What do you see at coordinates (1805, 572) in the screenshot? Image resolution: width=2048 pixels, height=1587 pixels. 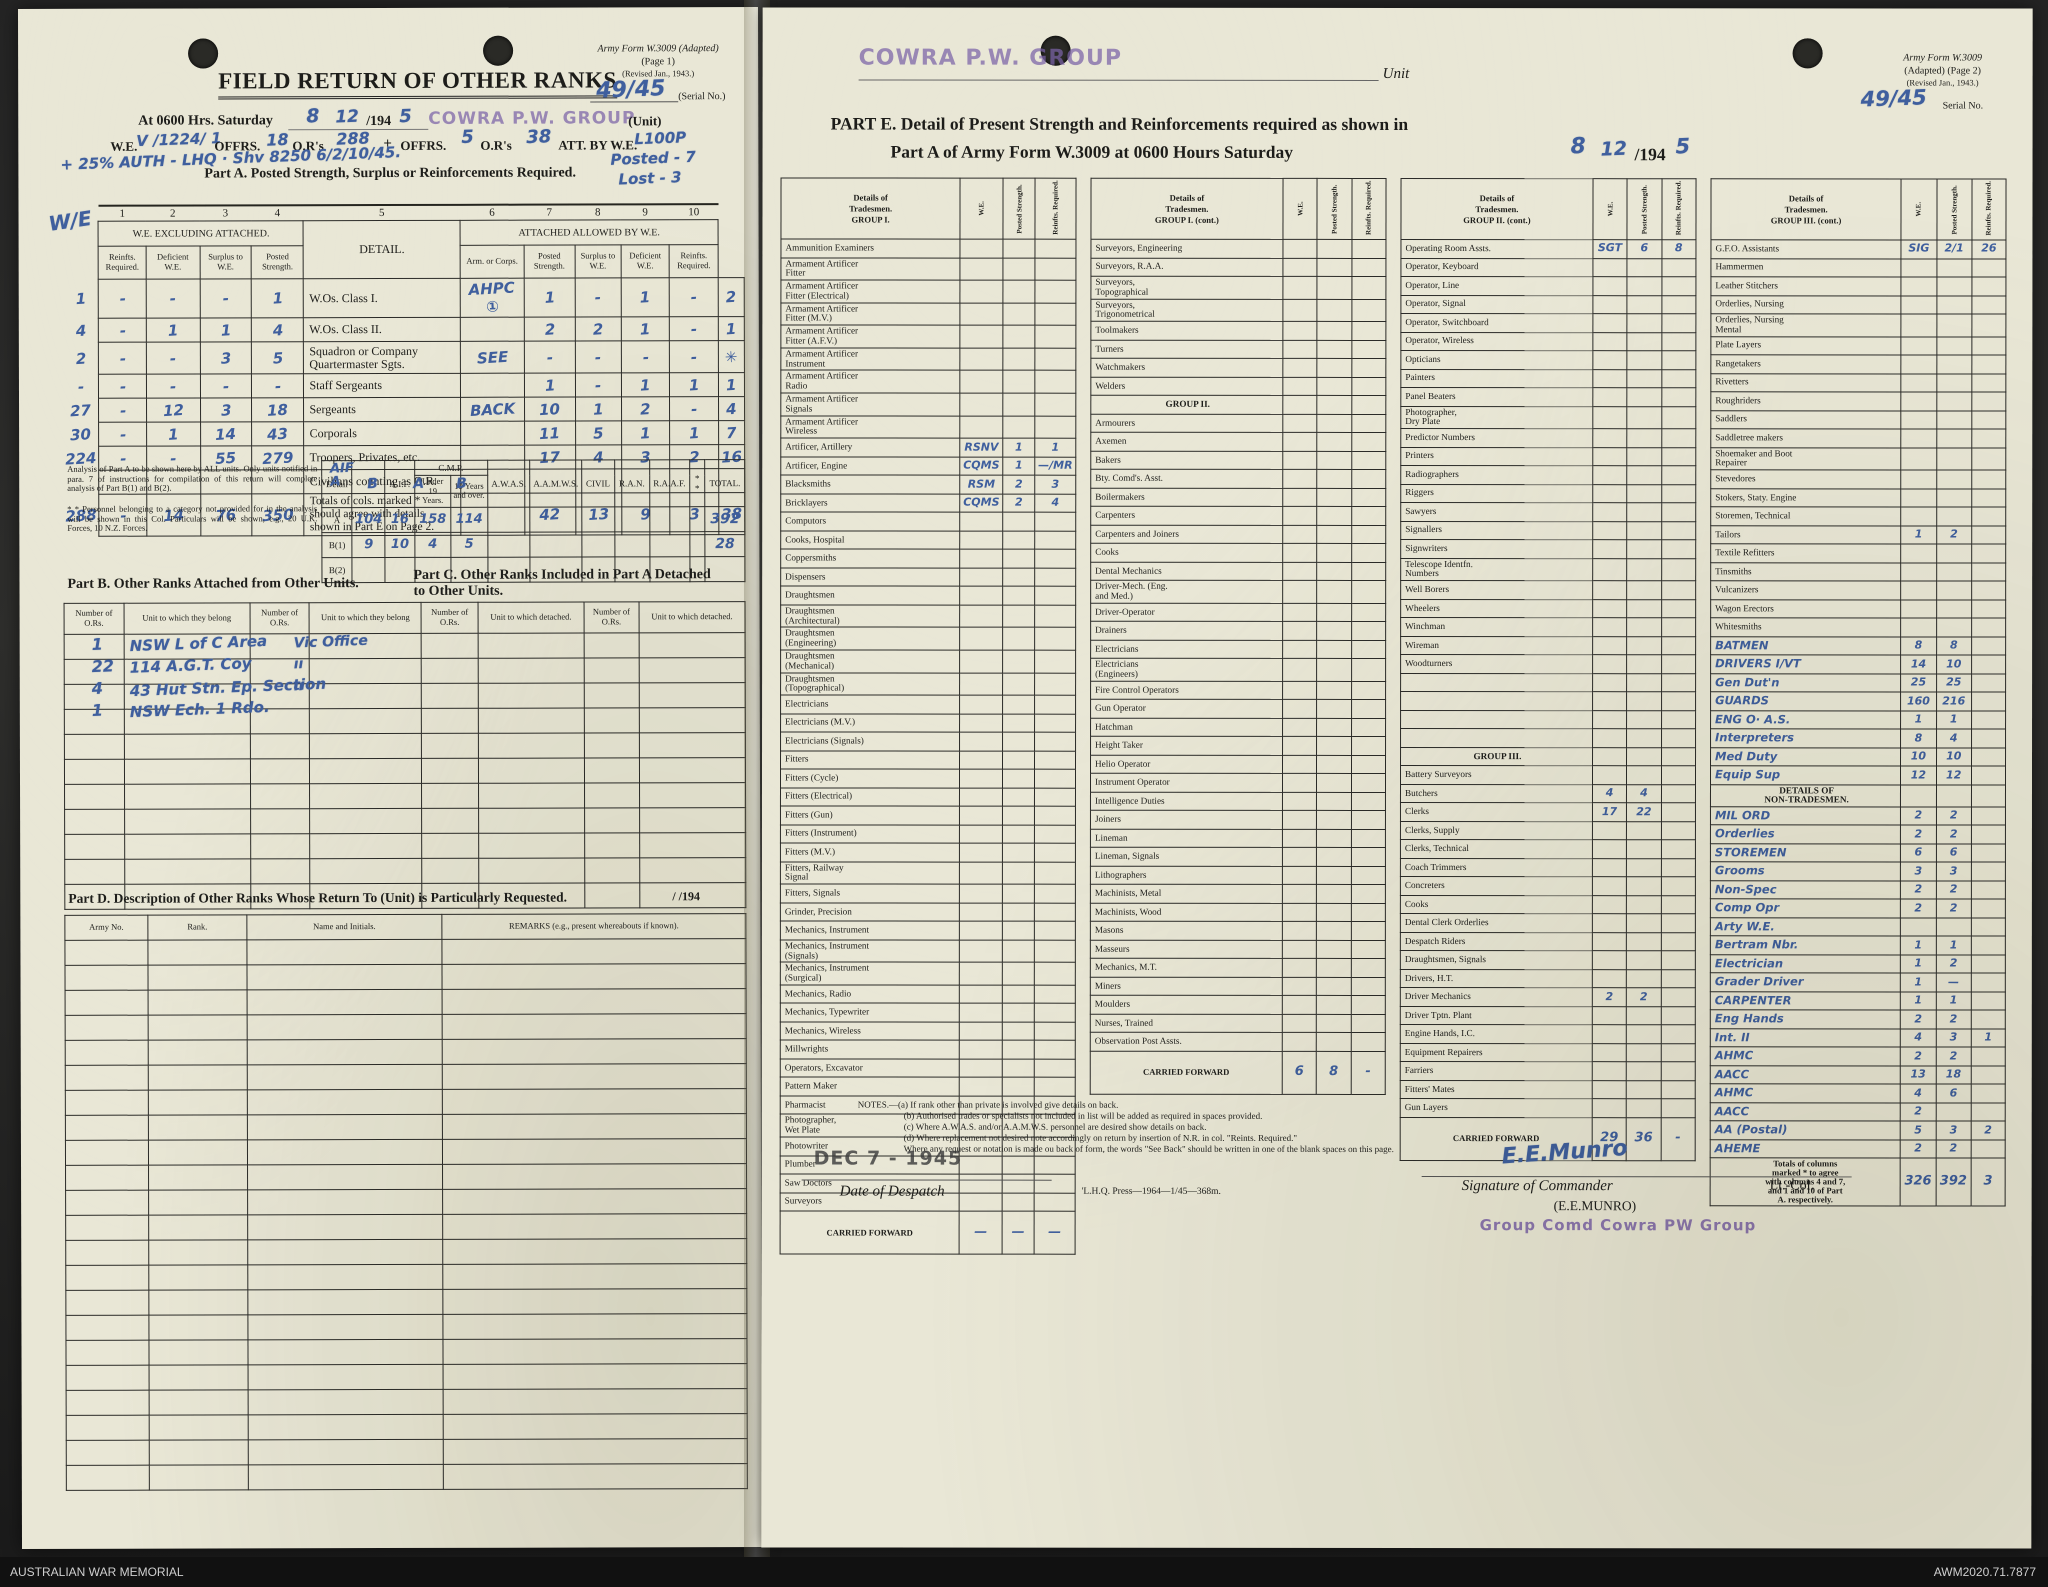 I see `part-e-trade-label: Tinsmiths` at bounding box center [1805, 572].